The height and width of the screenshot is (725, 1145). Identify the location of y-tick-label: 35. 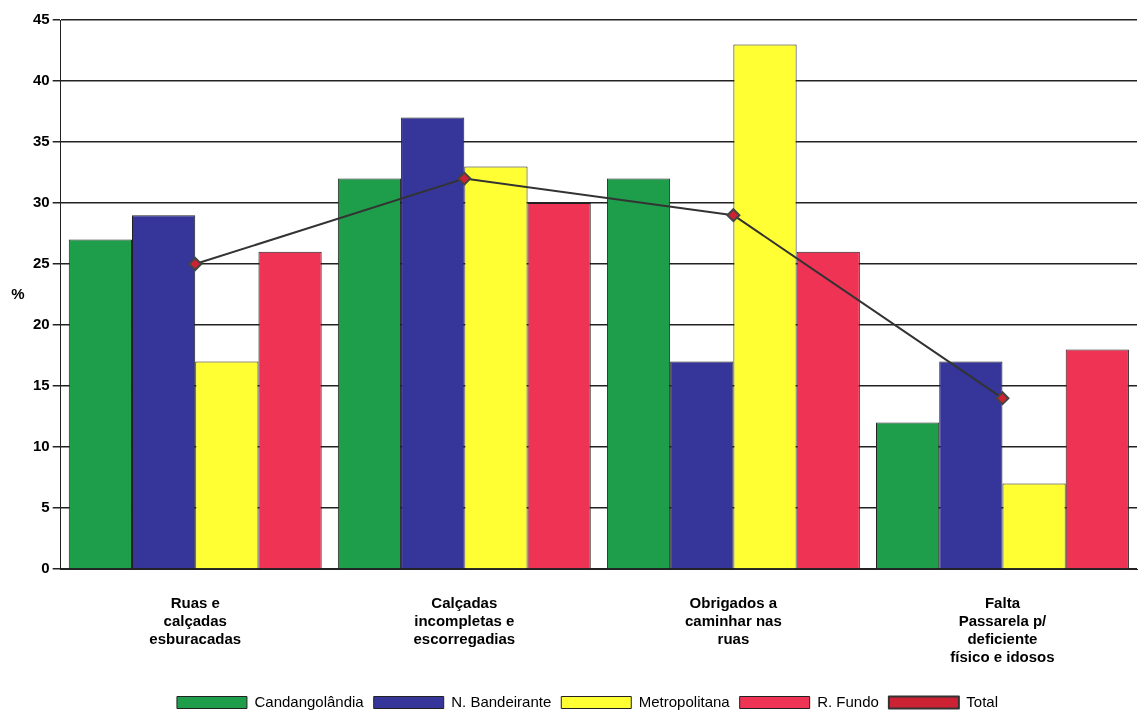
(41, 141).